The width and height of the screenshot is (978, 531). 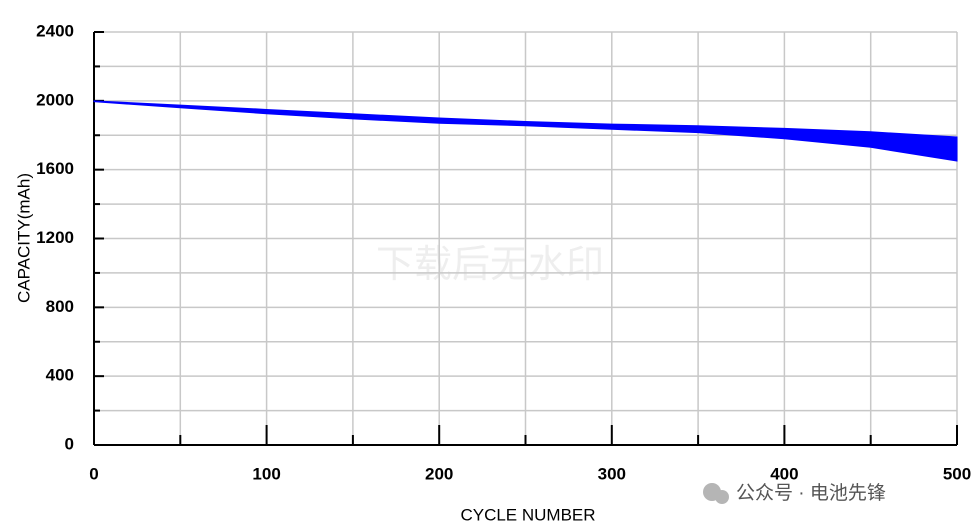 What do you see at coordinates (957, 473) in the screenshot?
I see `x-tick-label: 500` at bounding box center [957, 473].